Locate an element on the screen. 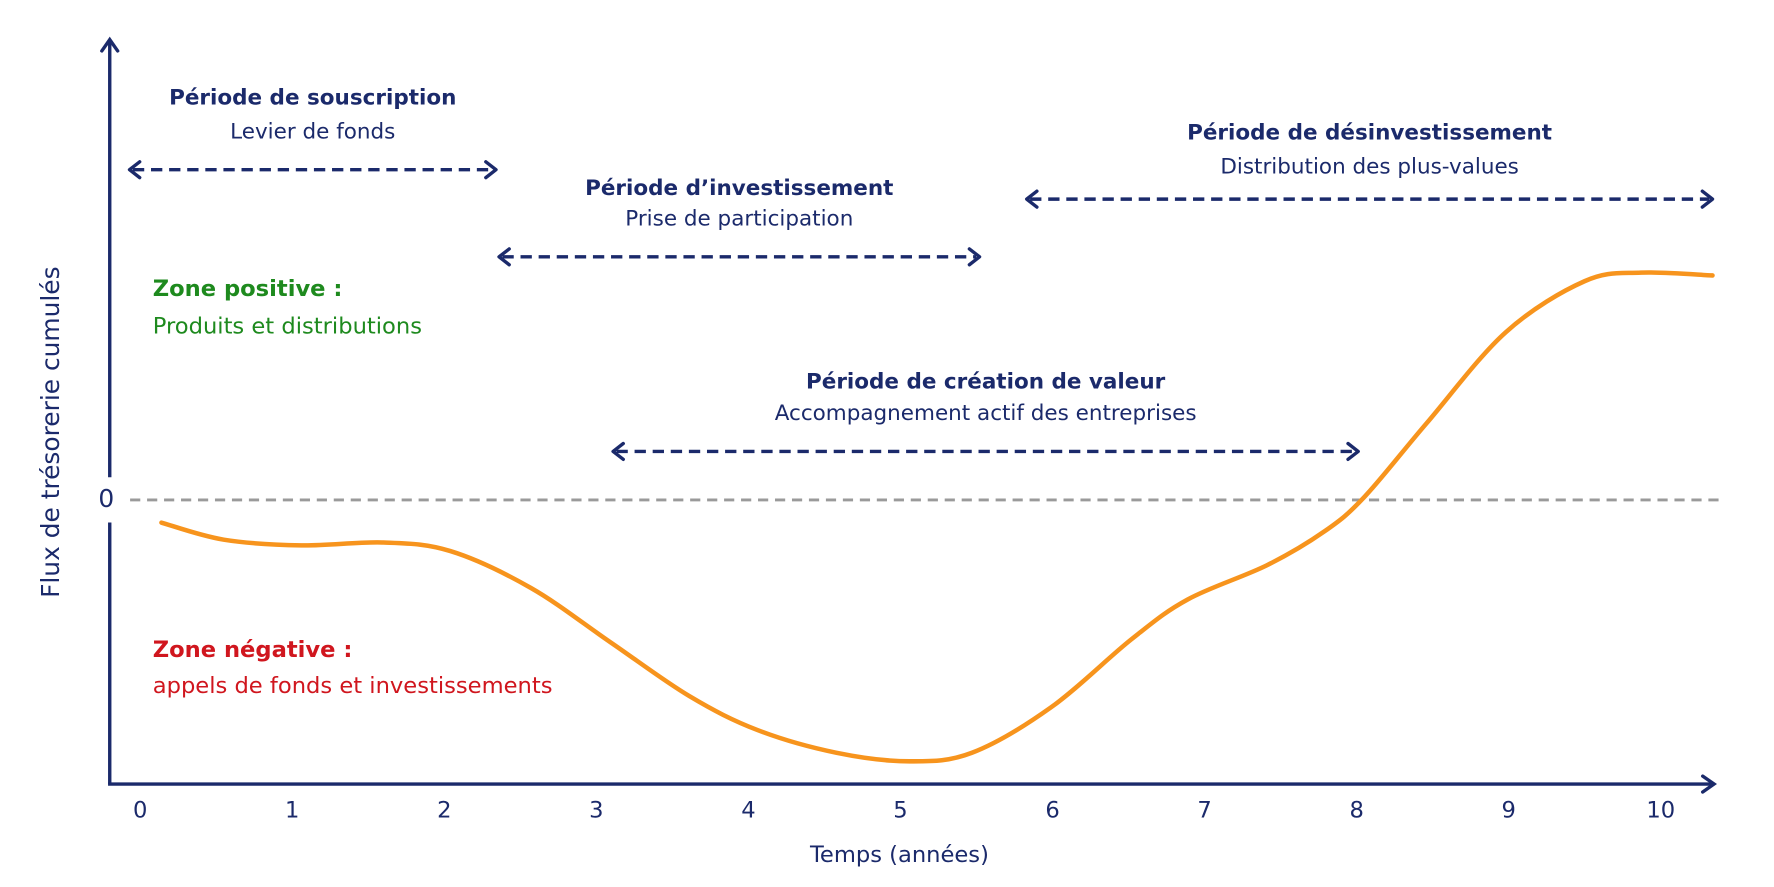 This screenshot has width=1774, height=887. x-tick-label: 8 is located at coordinates (1356, 811).